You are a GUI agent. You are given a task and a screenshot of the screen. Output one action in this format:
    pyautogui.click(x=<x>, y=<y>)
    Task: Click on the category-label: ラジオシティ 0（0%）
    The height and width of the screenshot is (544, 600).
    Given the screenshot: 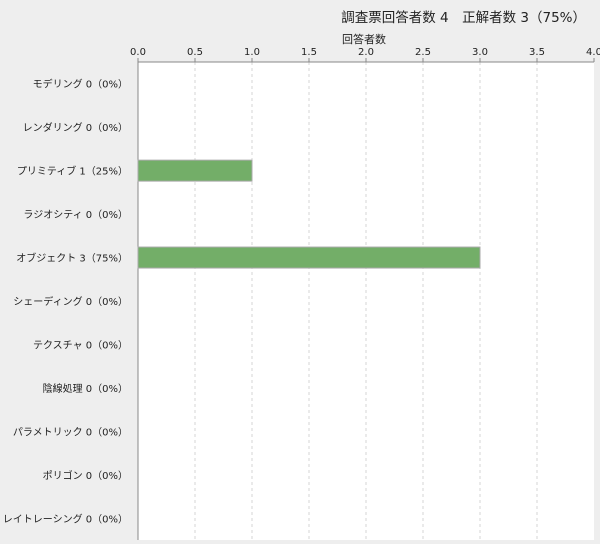 What is the action you would take?
    pyautogui.click(x=75, y=215)
    